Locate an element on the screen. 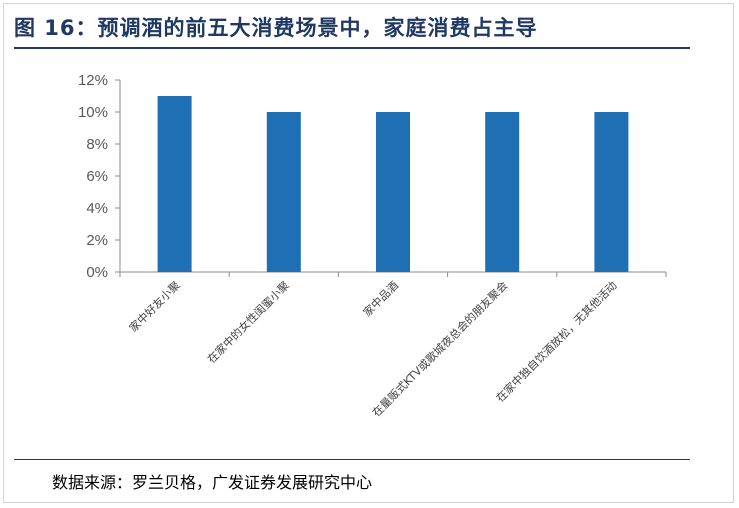  y-tick-label: 4% is located at coordinates (97, 208).